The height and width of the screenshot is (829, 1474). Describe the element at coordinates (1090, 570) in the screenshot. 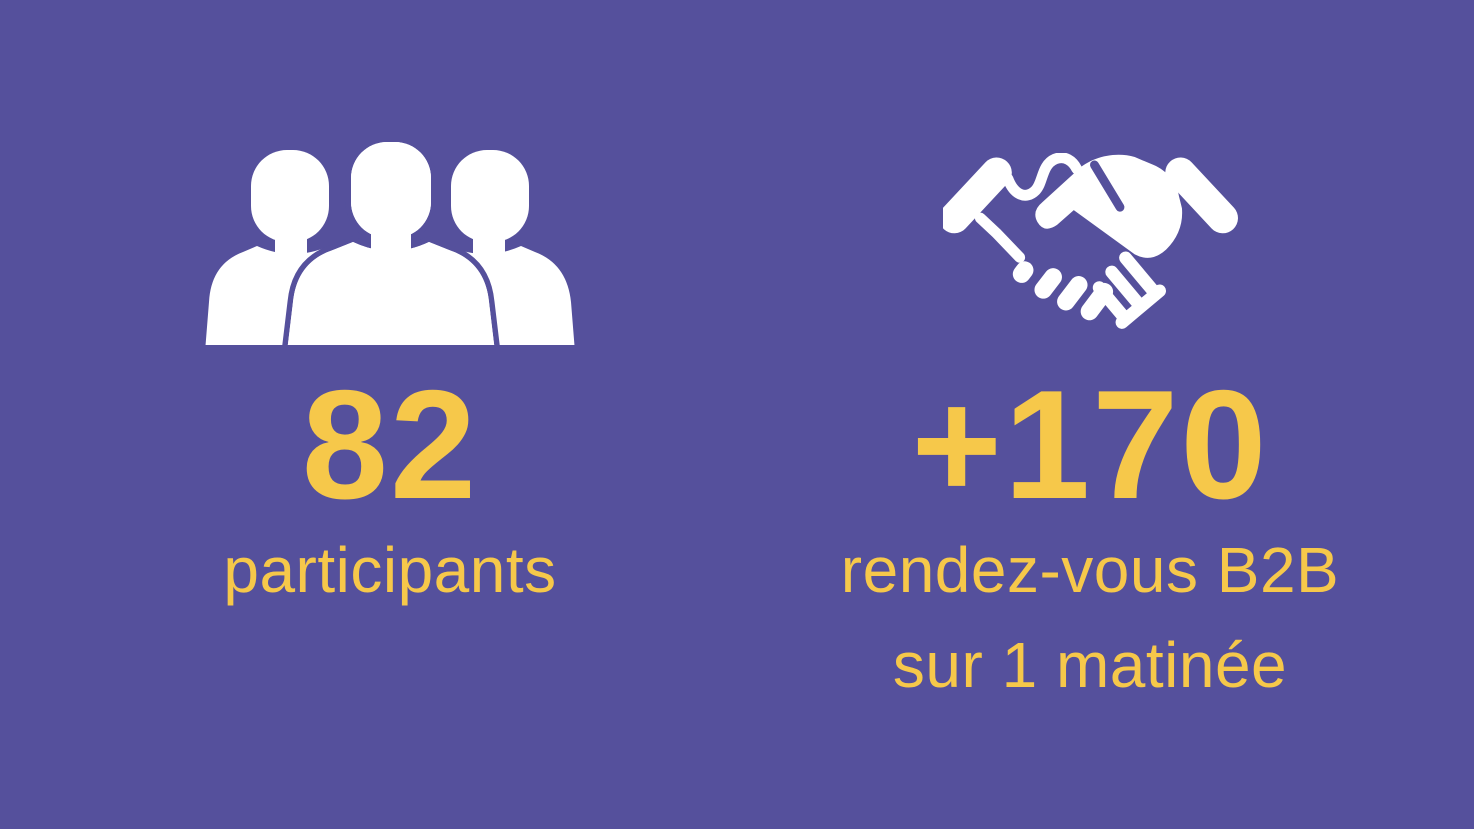

I see `meetings-label-line1: rendez-vous B2B` at that location.